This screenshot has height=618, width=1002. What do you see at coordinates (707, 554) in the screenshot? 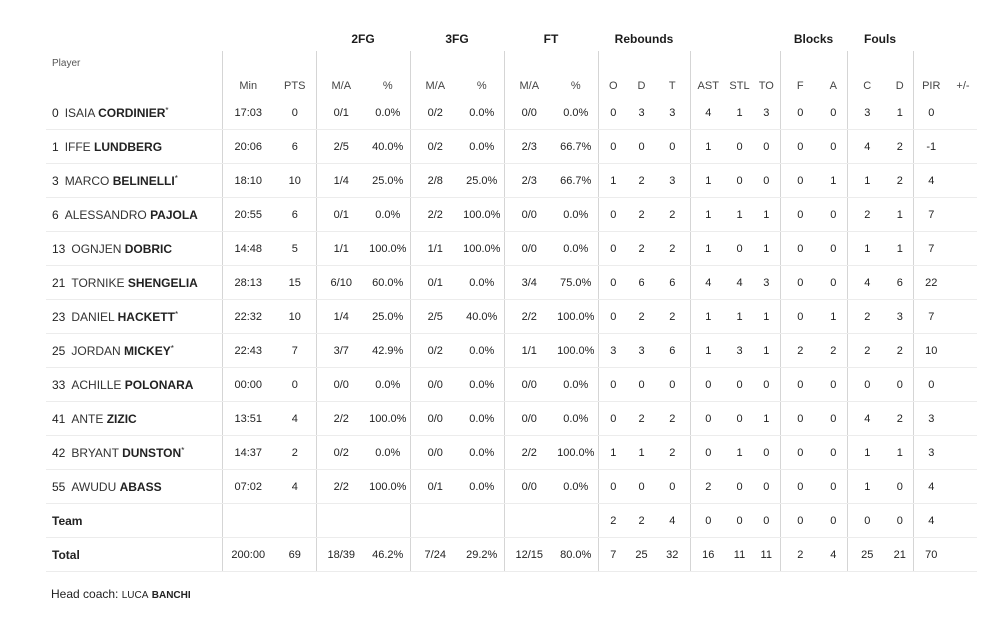
I see `cell-ast: 16` at bounding box center [707, 554].